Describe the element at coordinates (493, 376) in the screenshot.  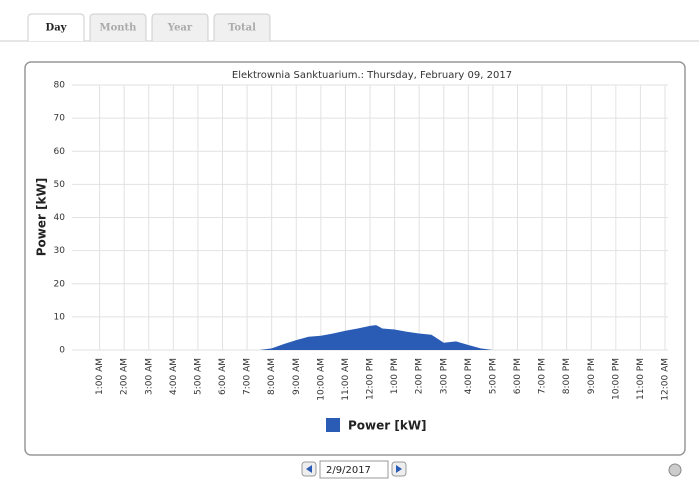
I see `x-tick-label: 5:00 PM` at that location.